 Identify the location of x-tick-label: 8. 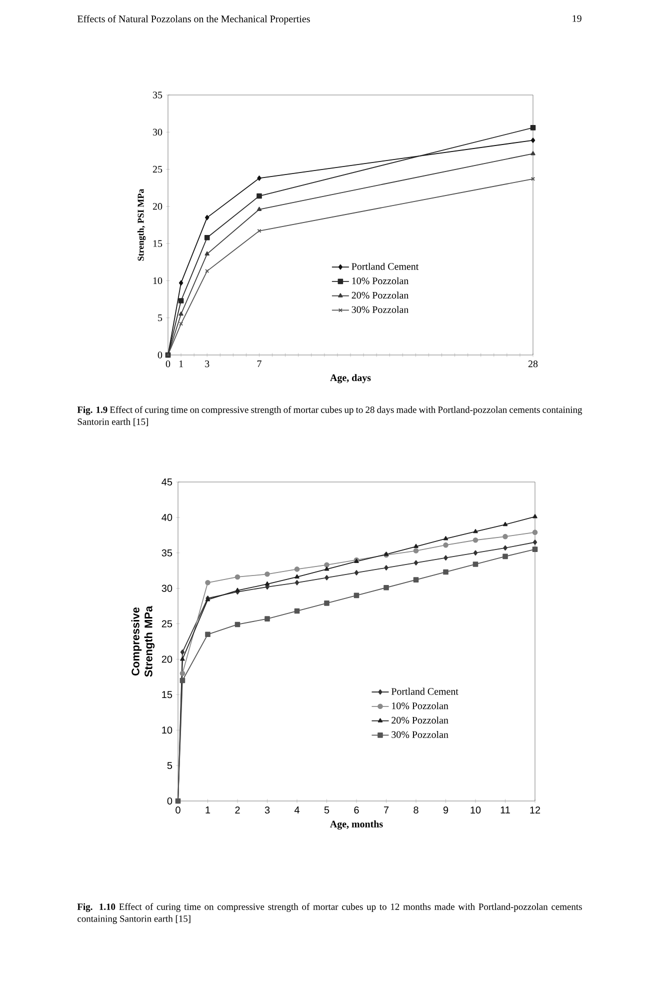
(416, 810).